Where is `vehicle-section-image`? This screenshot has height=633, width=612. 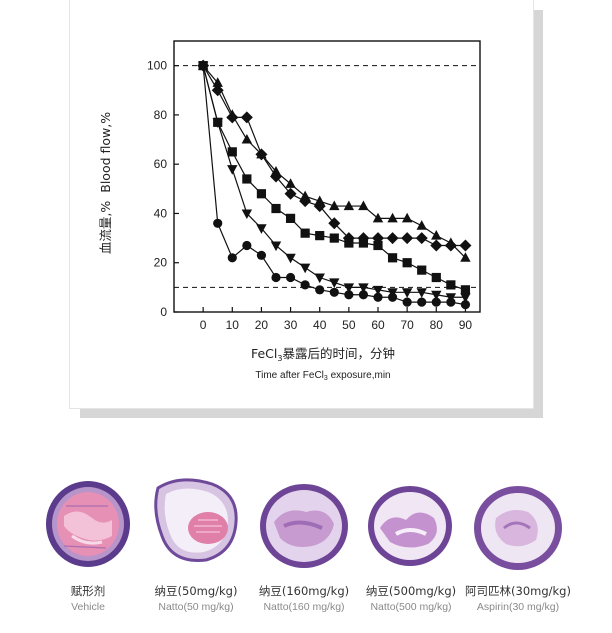
vehicle-section-image is located at coordinates (88, 524).